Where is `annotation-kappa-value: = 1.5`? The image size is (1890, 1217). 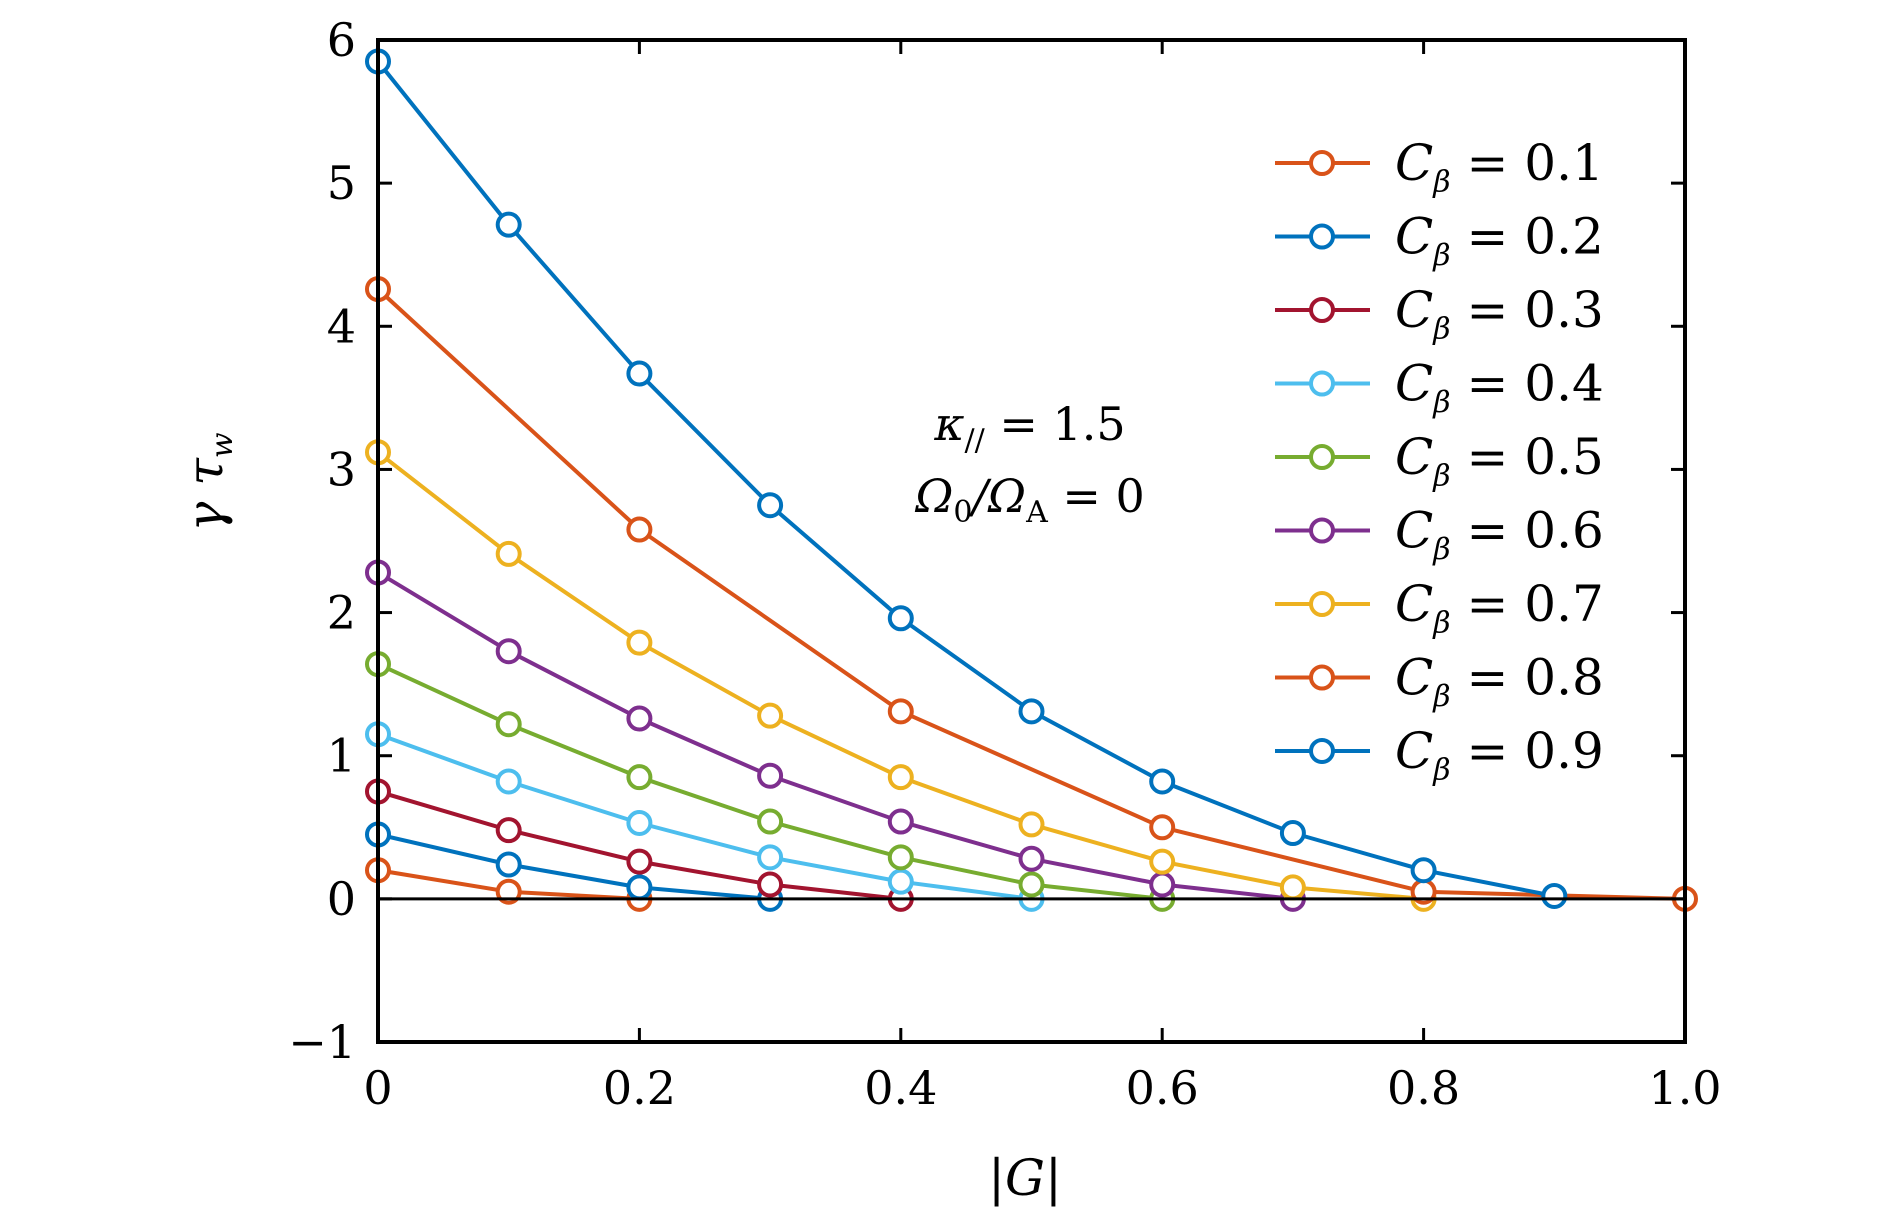
annotation-kappa-value: = 1.5 is located at coordinates (1055, 424).